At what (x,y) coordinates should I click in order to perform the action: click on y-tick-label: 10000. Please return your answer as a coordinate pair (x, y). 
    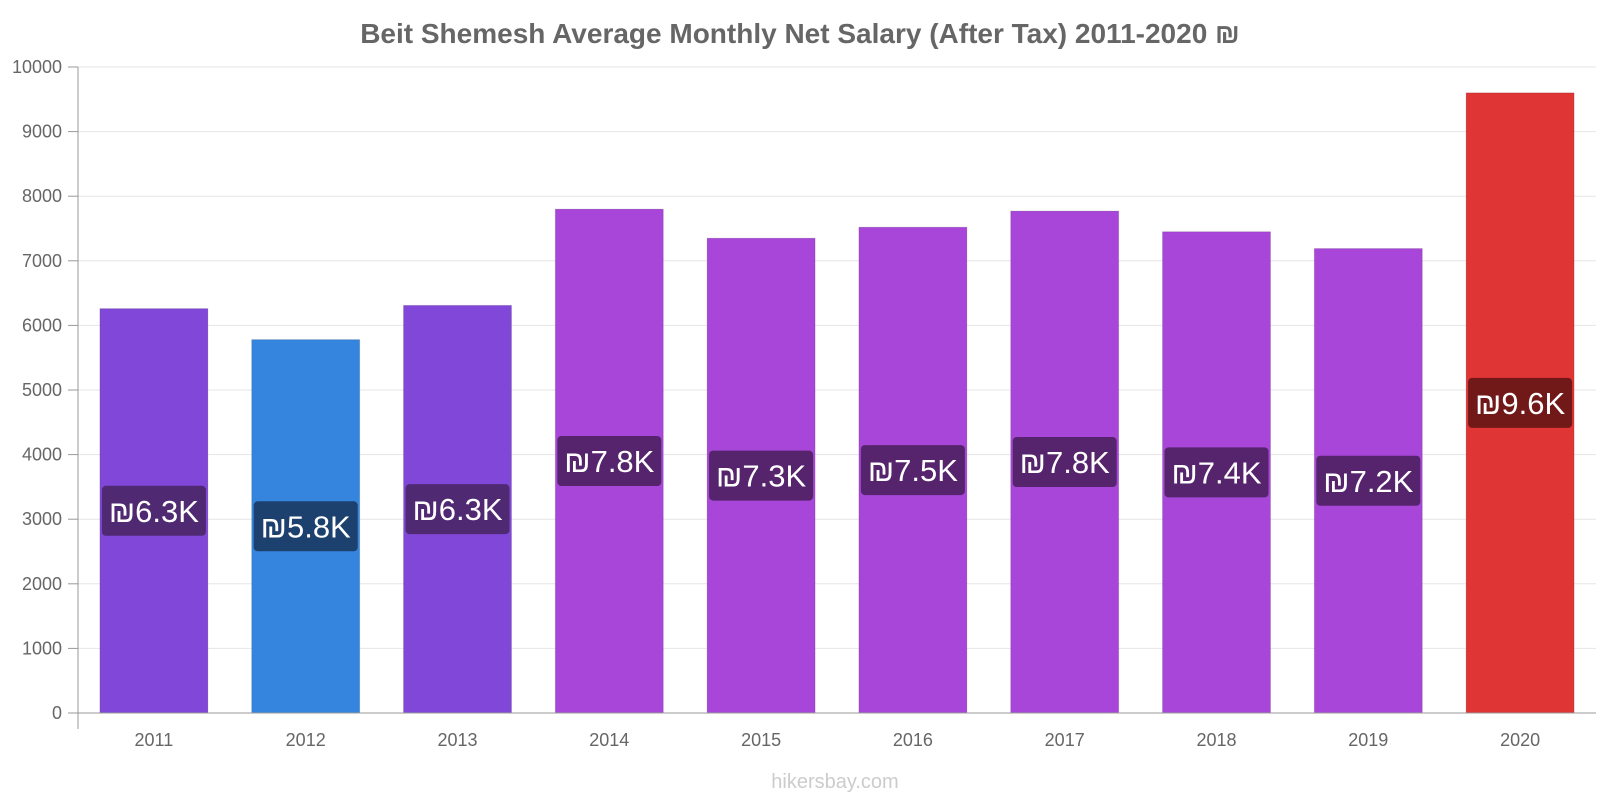
    Looking at the image, I should click on (37, 67).